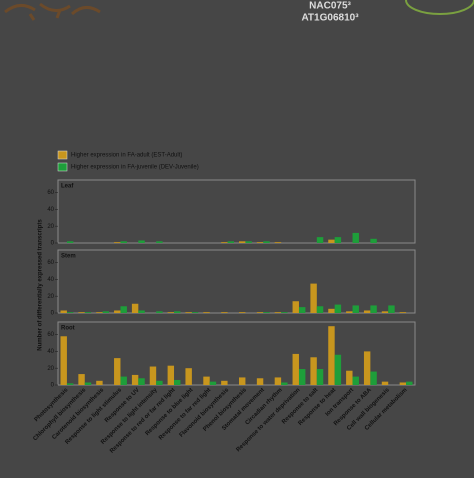  I want to click on panel-title: Stem, so click(68, 257).